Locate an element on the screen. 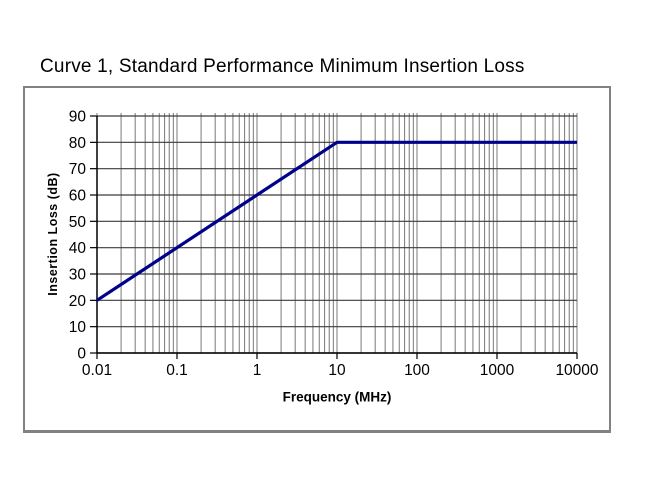 The image size is (650, 493). y-tick-label: 20 is located at coordinates (78, 301).